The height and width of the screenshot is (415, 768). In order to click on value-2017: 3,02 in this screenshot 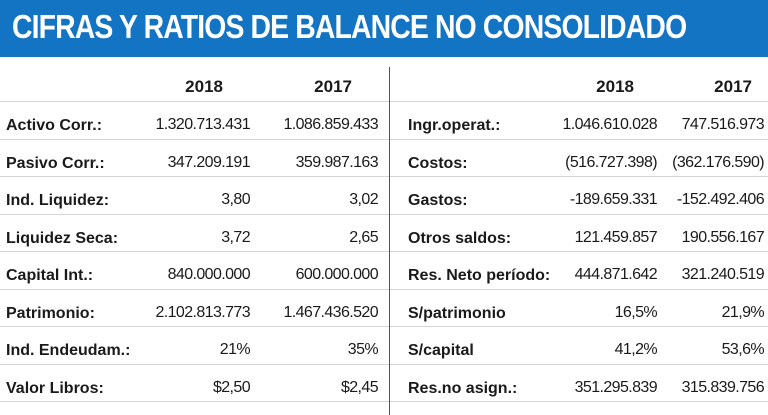, I will do `click(363, 199)`.